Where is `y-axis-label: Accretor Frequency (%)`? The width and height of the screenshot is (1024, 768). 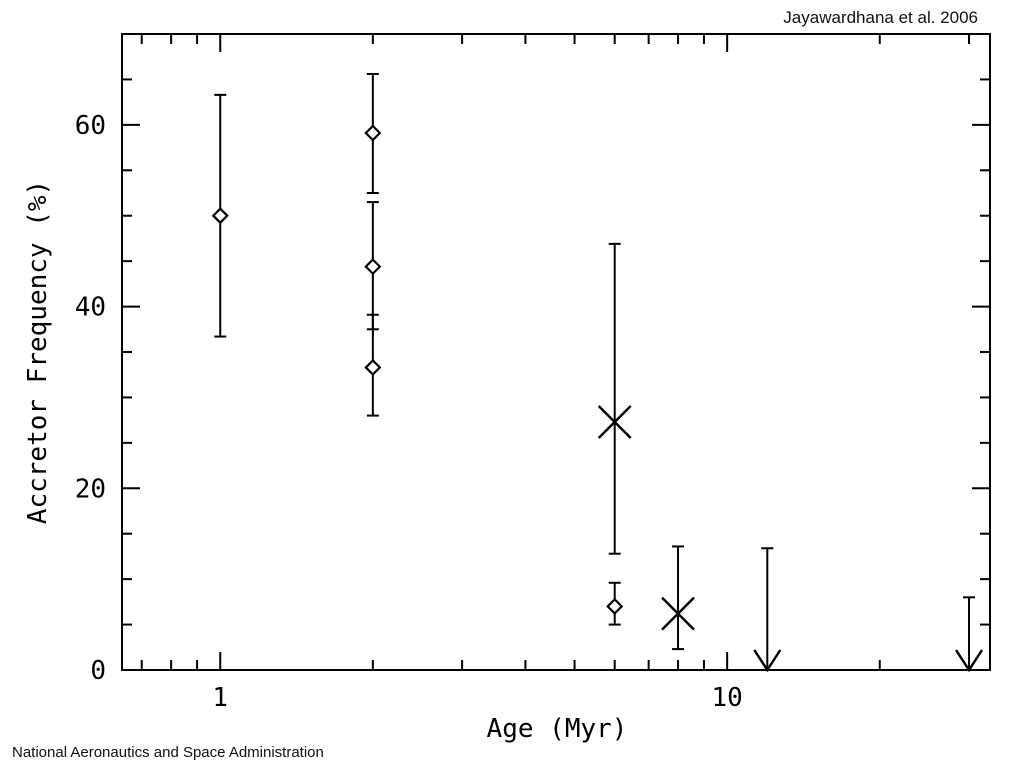 y-axis-label: Accretor Frequency (%) is located at coordinates (38, 352).